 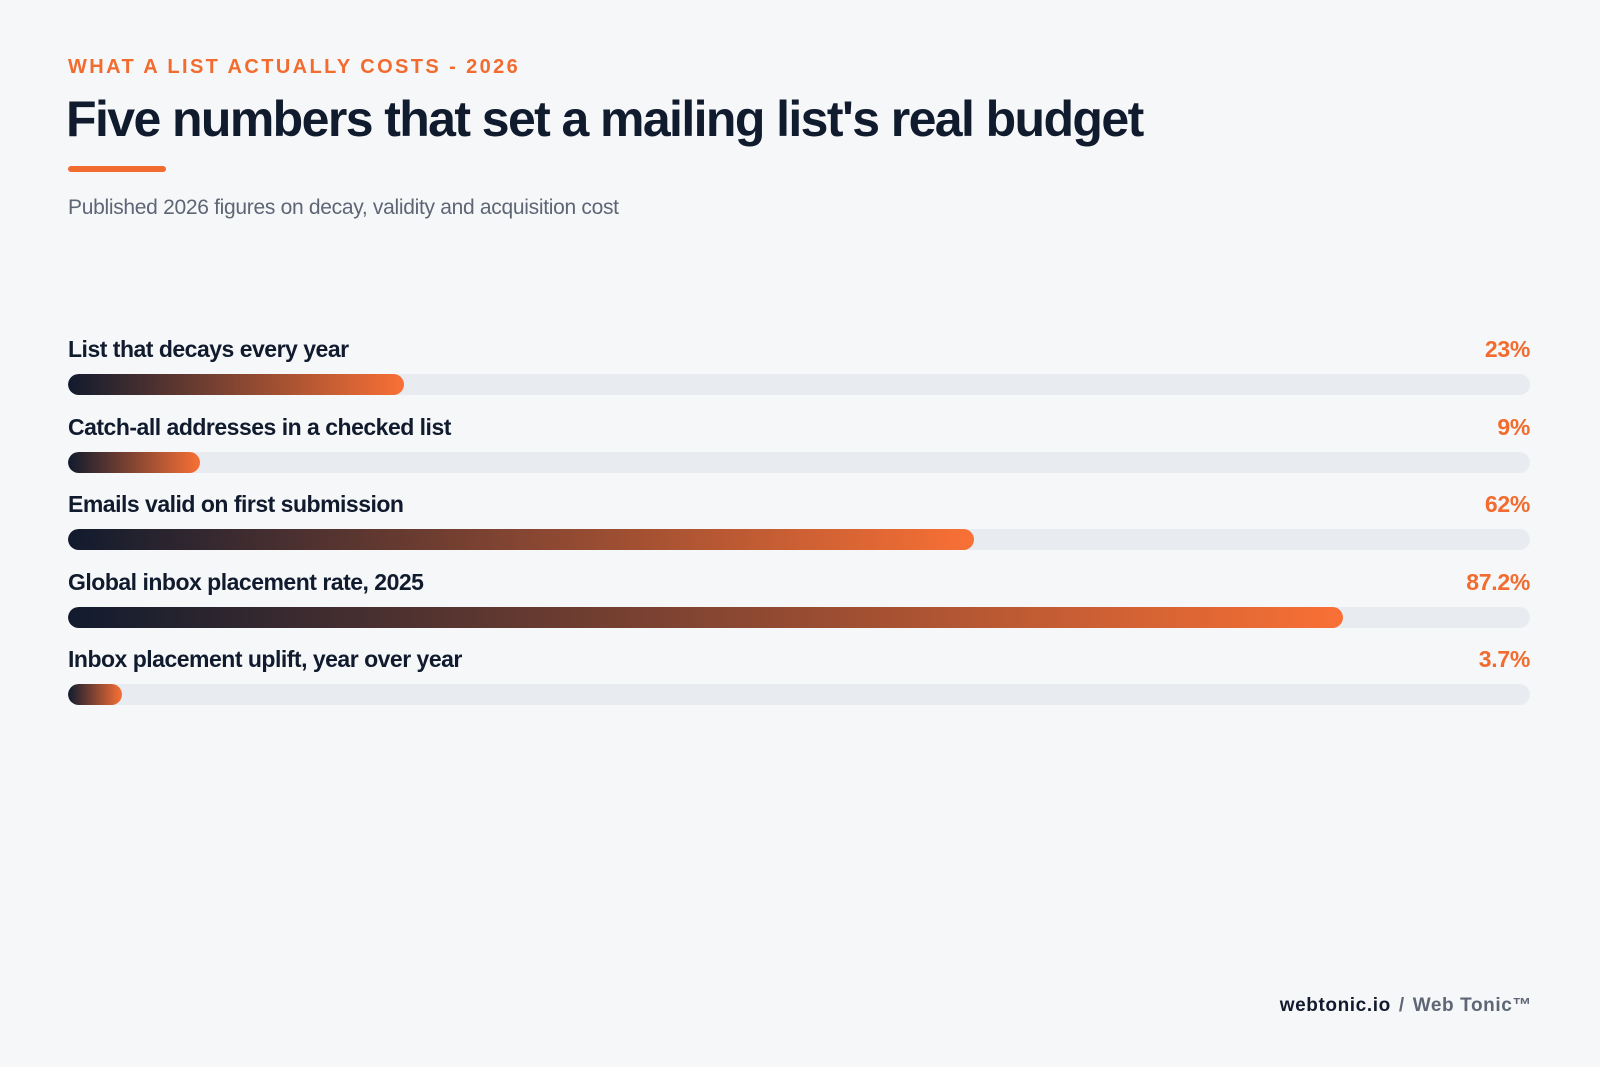 What do you see at coordinates (1498, 581) in the screenshot?
I see `bar-value-label: 87.2%` at bounding box center [1498, 581].